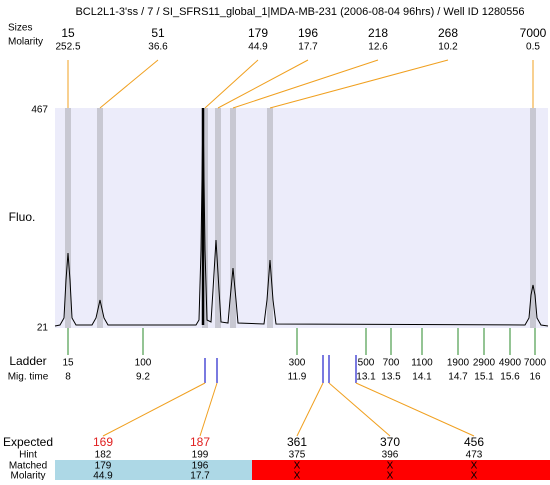  I want to click on expected-size: 361, so click(297, 442).